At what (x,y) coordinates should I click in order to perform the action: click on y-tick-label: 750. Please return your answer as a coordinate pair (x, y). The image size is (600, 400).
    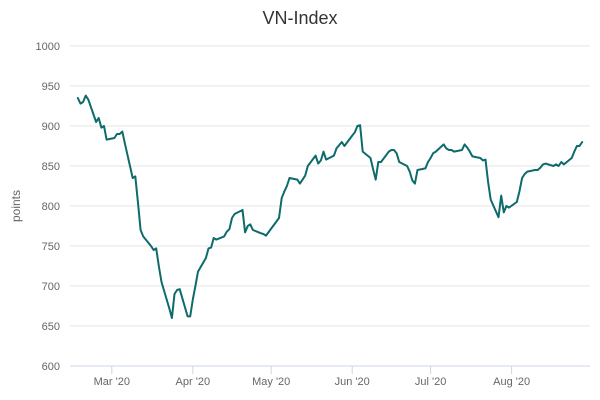
    Looking at the image, I should click on (51, 247).